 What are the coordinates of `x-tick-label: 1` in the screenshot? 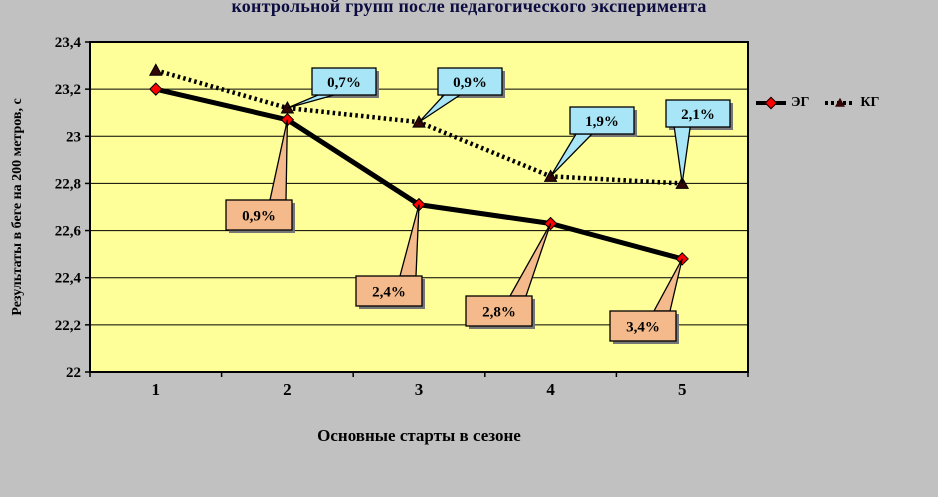 It's located at (156, 389).